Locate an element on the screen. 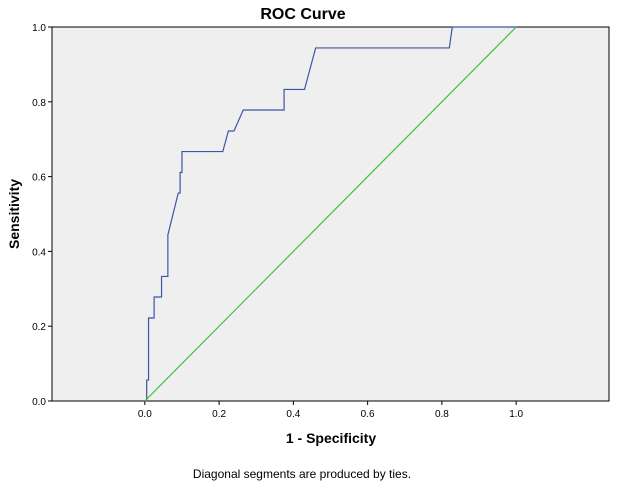 Image resolution: width=617 pixels, height=484 pixels. x-tick-label: 0.2 is located at coordinates (219, 414).